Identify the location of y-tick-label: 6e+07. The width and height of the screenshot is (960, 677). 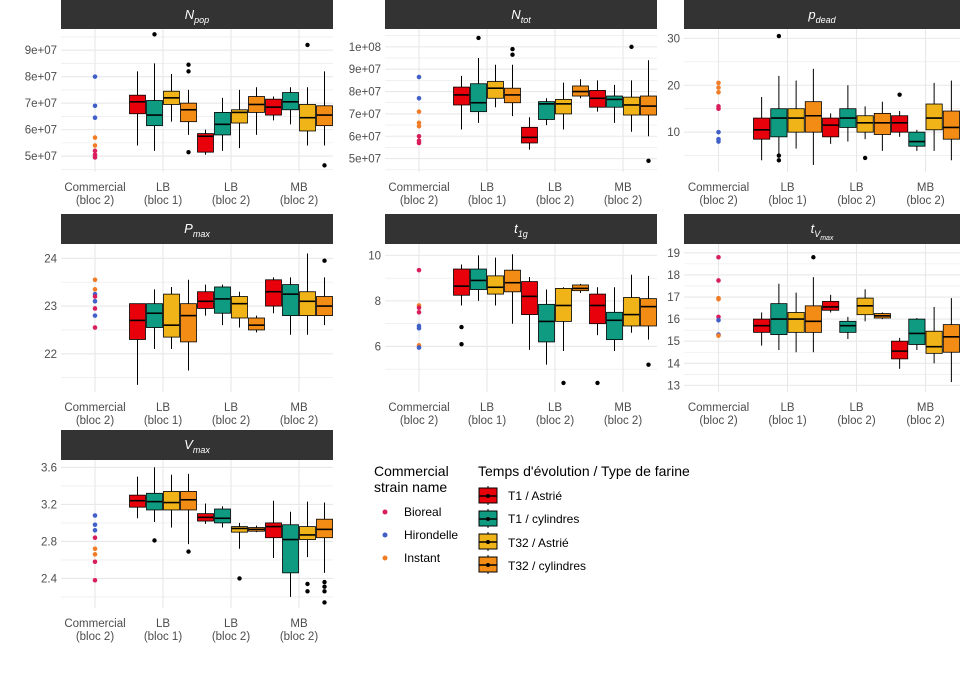
(365, 137).